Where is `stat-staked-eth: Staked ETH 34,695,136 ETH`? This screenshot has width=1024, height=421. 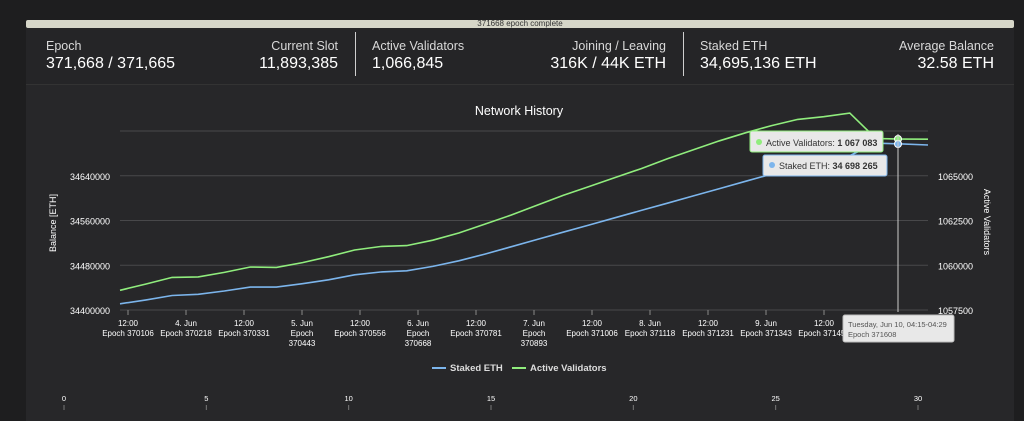
stat-staked-eth: Staked ETH 34,695,136 ETH is located at coordinates (758, 56).